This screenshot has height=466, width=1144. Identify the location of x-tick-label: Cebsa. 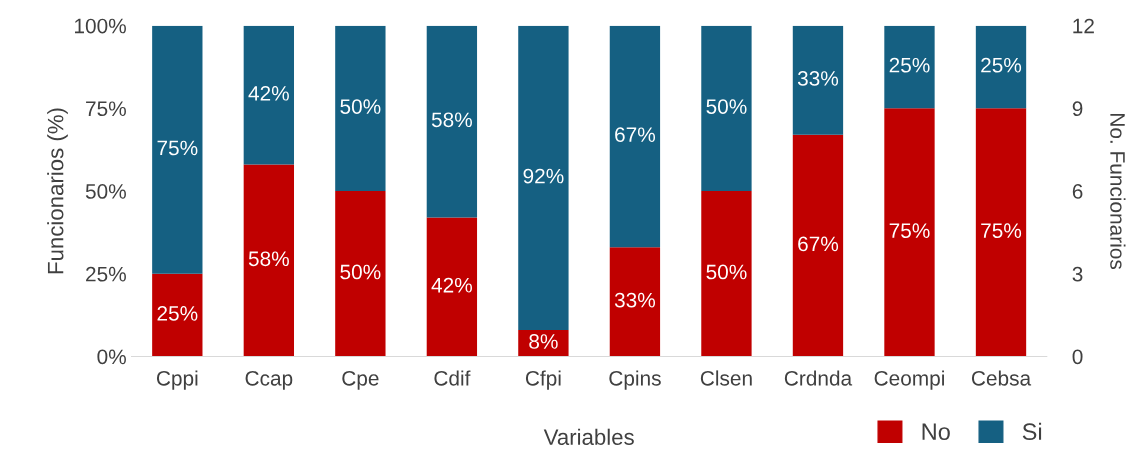
(1001, 378).